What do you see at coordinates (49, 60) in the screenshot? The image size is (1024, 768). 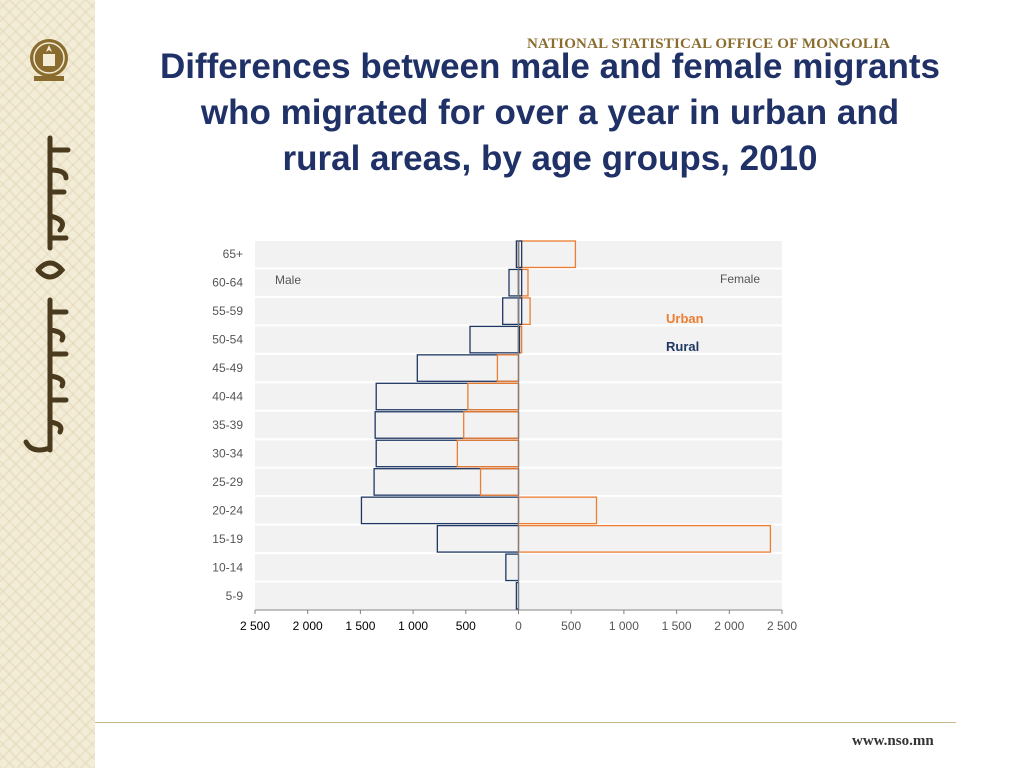 I see `nso-logo-icon` at bounding box center [49, 60].